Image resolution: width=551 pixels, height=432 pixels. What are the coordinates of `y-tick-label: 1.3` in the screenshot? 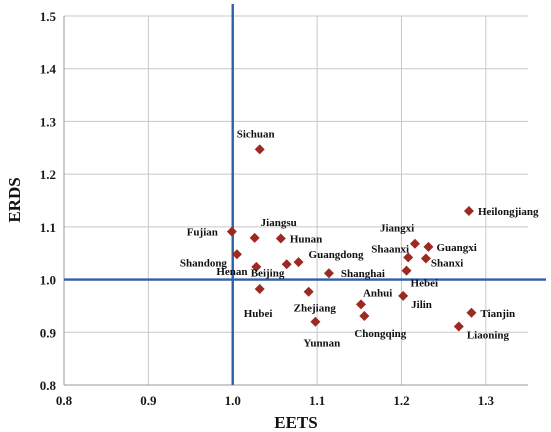 It's located at (48, 121).